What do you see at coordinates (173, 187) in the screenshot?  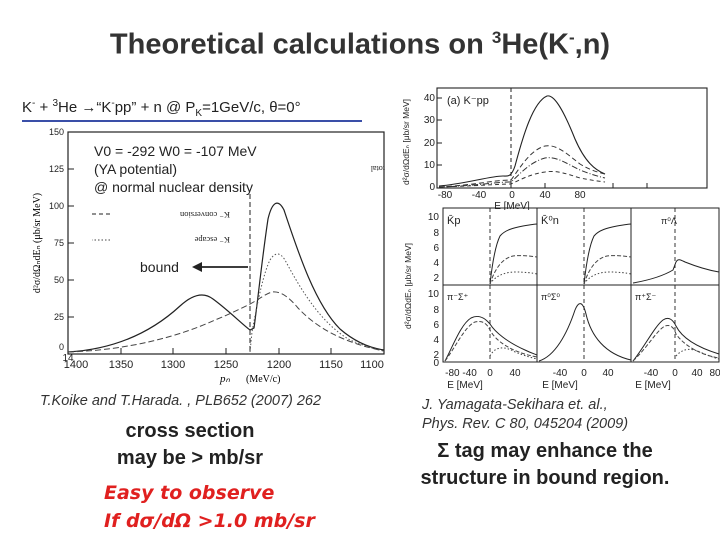 I see `params-line-3: @ normal nuclear density` at bounding box center [173, 187].